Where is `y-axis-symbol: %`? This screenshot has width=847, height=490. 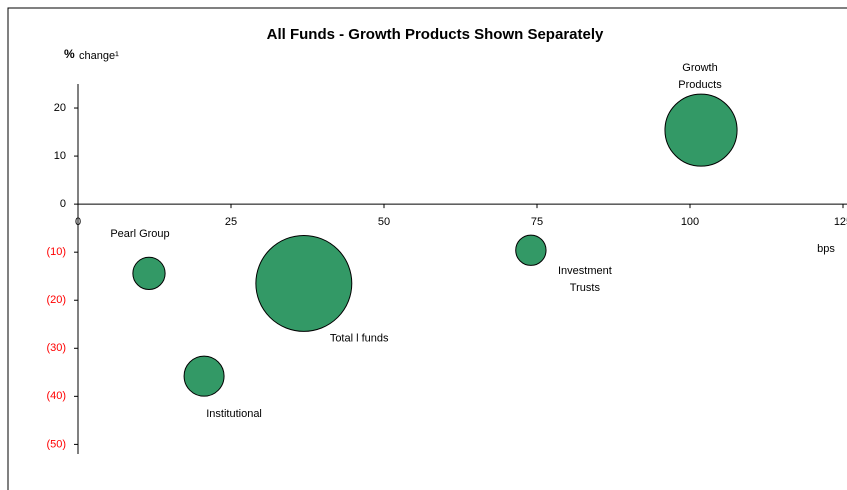
y-axis-symbol: % is located at coordinates (69, 54).